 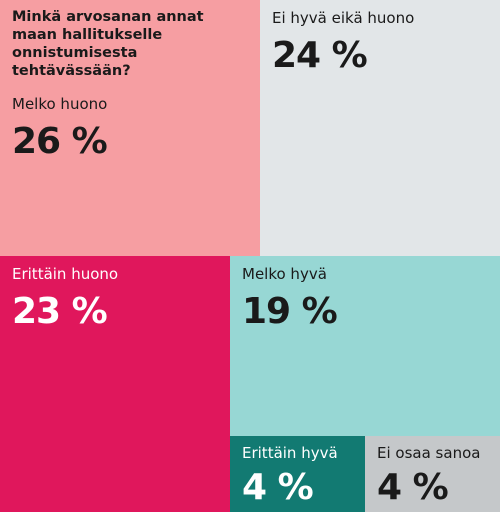 What do you see at coordinates (60, 104) in the screenshot?
I see `category-label: Melko huono` at bounding box center [60, 104].